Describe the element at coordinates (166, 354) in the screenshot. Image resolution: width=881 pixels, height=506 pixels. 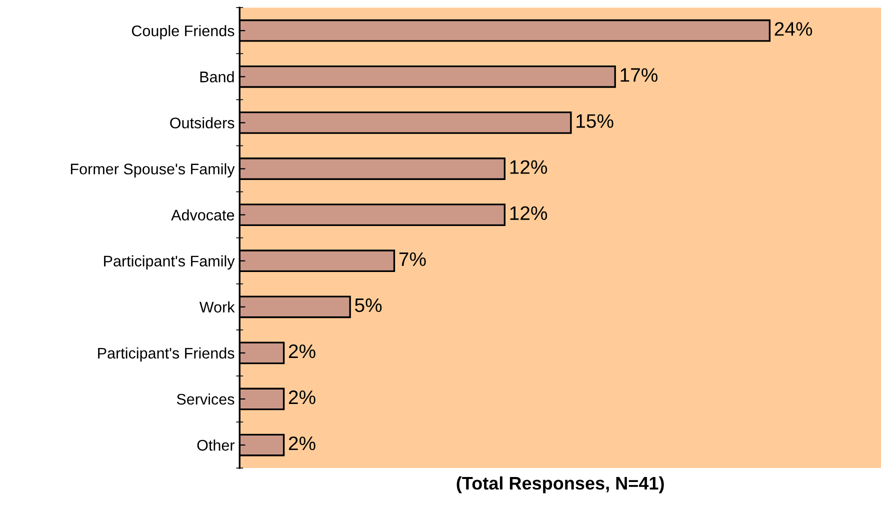
I see `y-tick-label: Participant's Friends` at that location.